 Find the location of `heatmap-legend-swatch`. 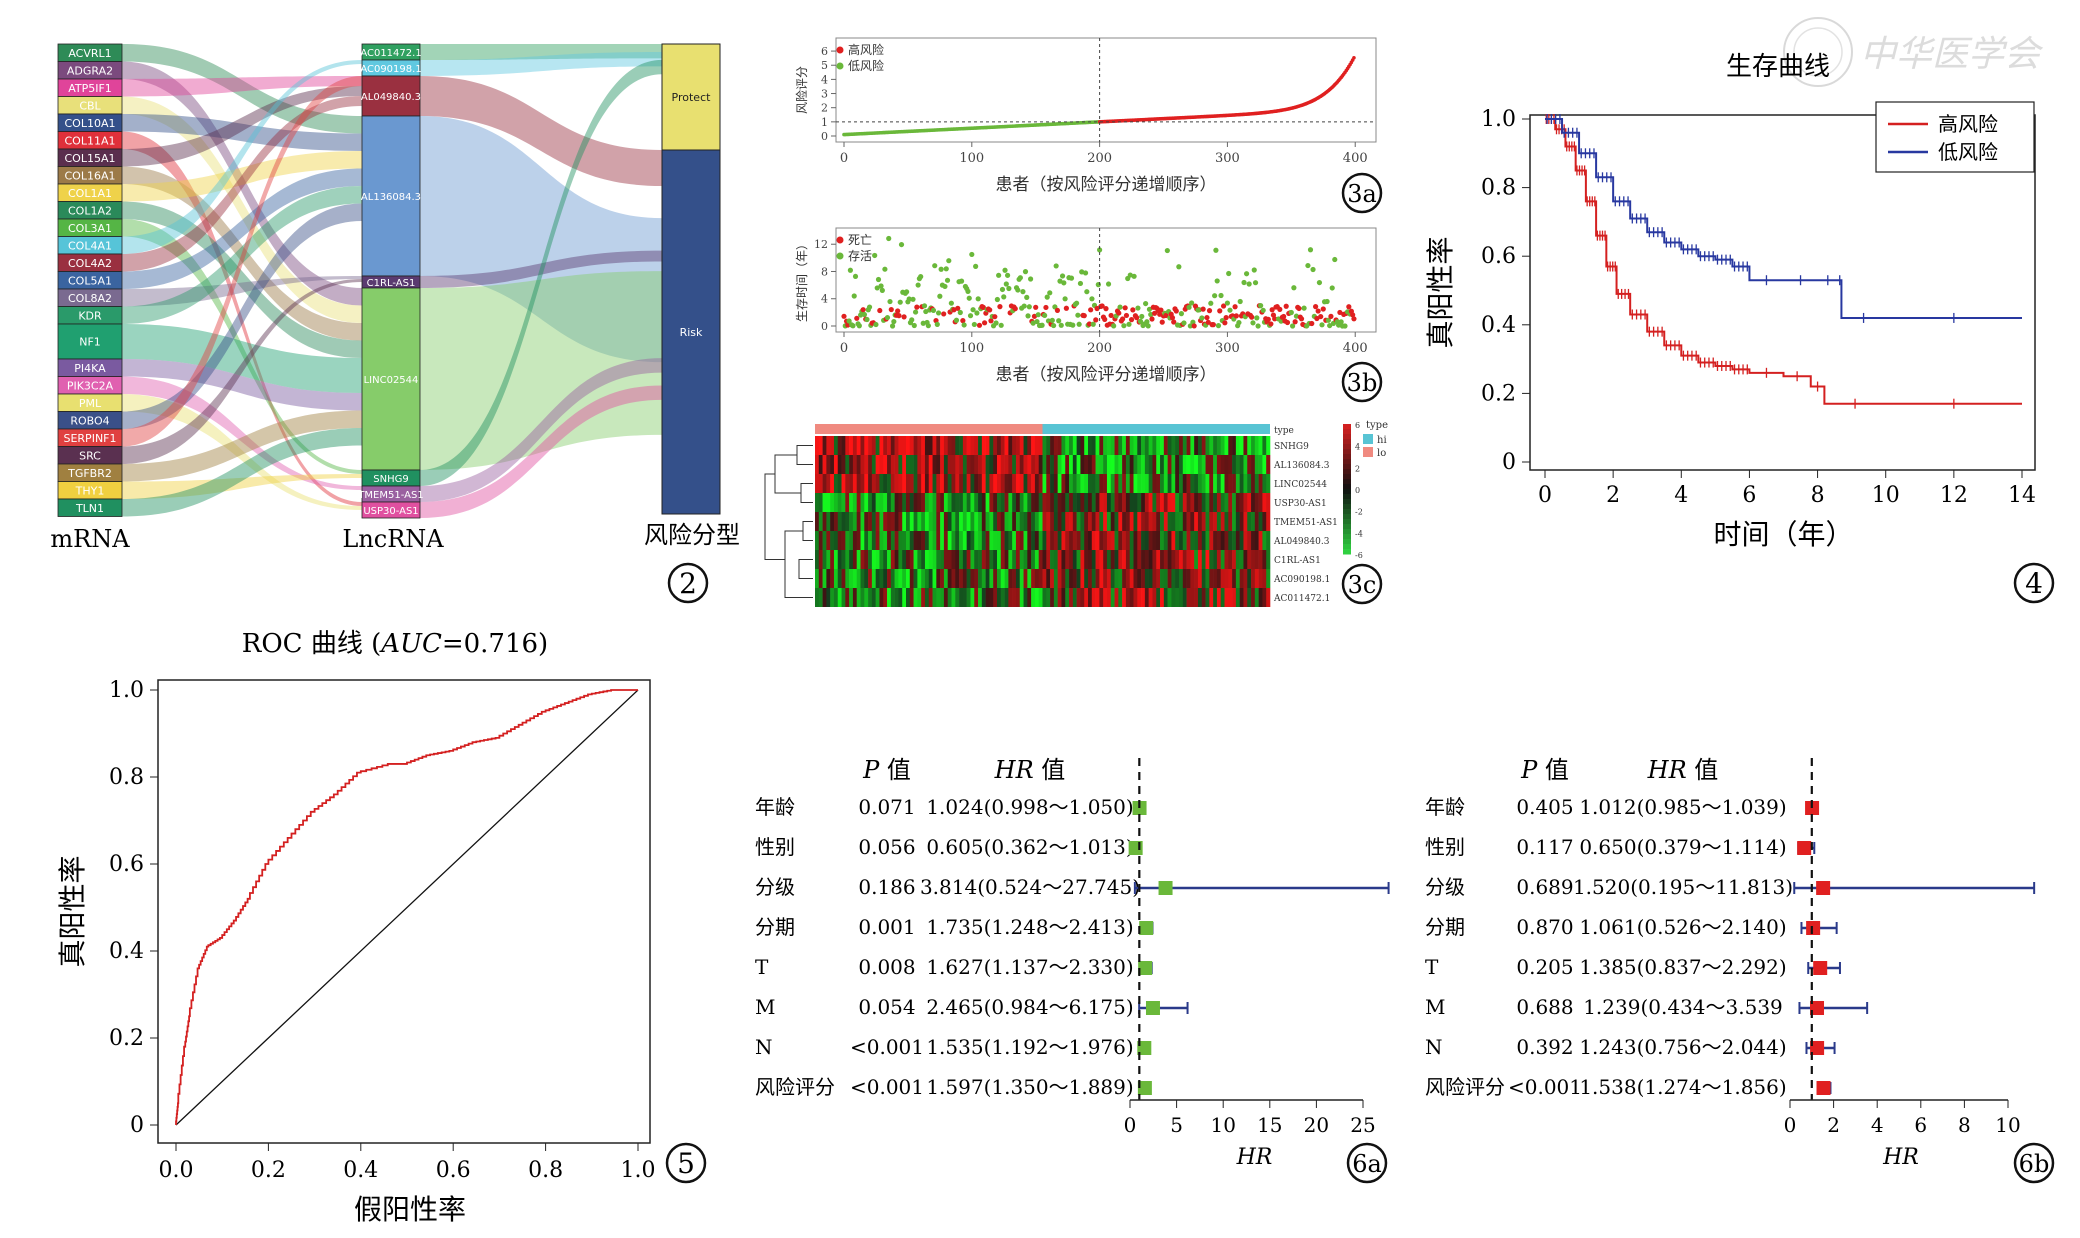

heatmap-legend-swatch is located at coordinates (1368, 439).